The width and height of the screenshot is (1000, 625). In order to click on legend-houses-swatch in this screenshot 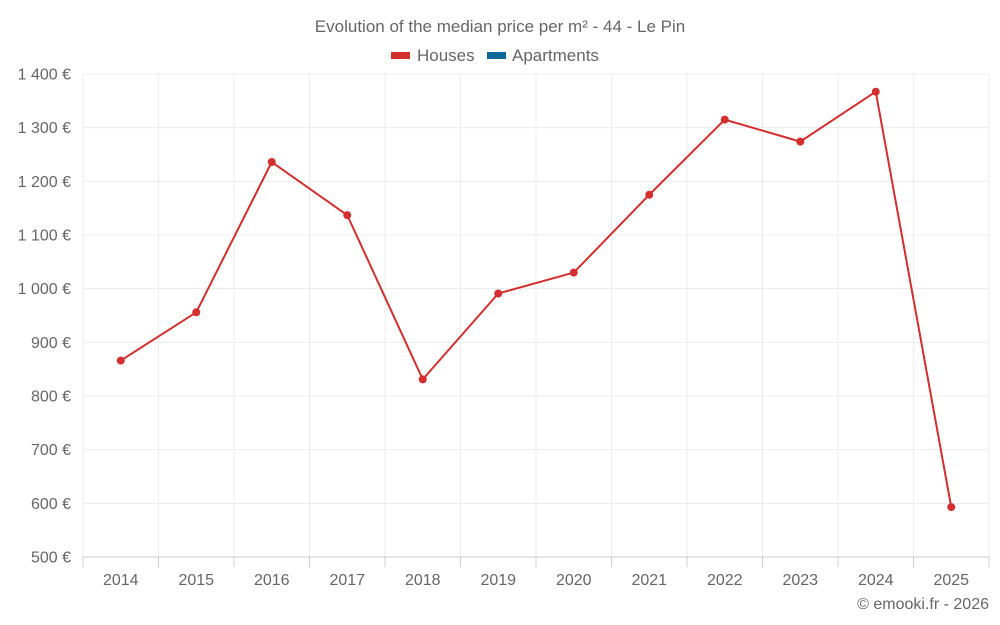, I will do `click(400, 55)`.